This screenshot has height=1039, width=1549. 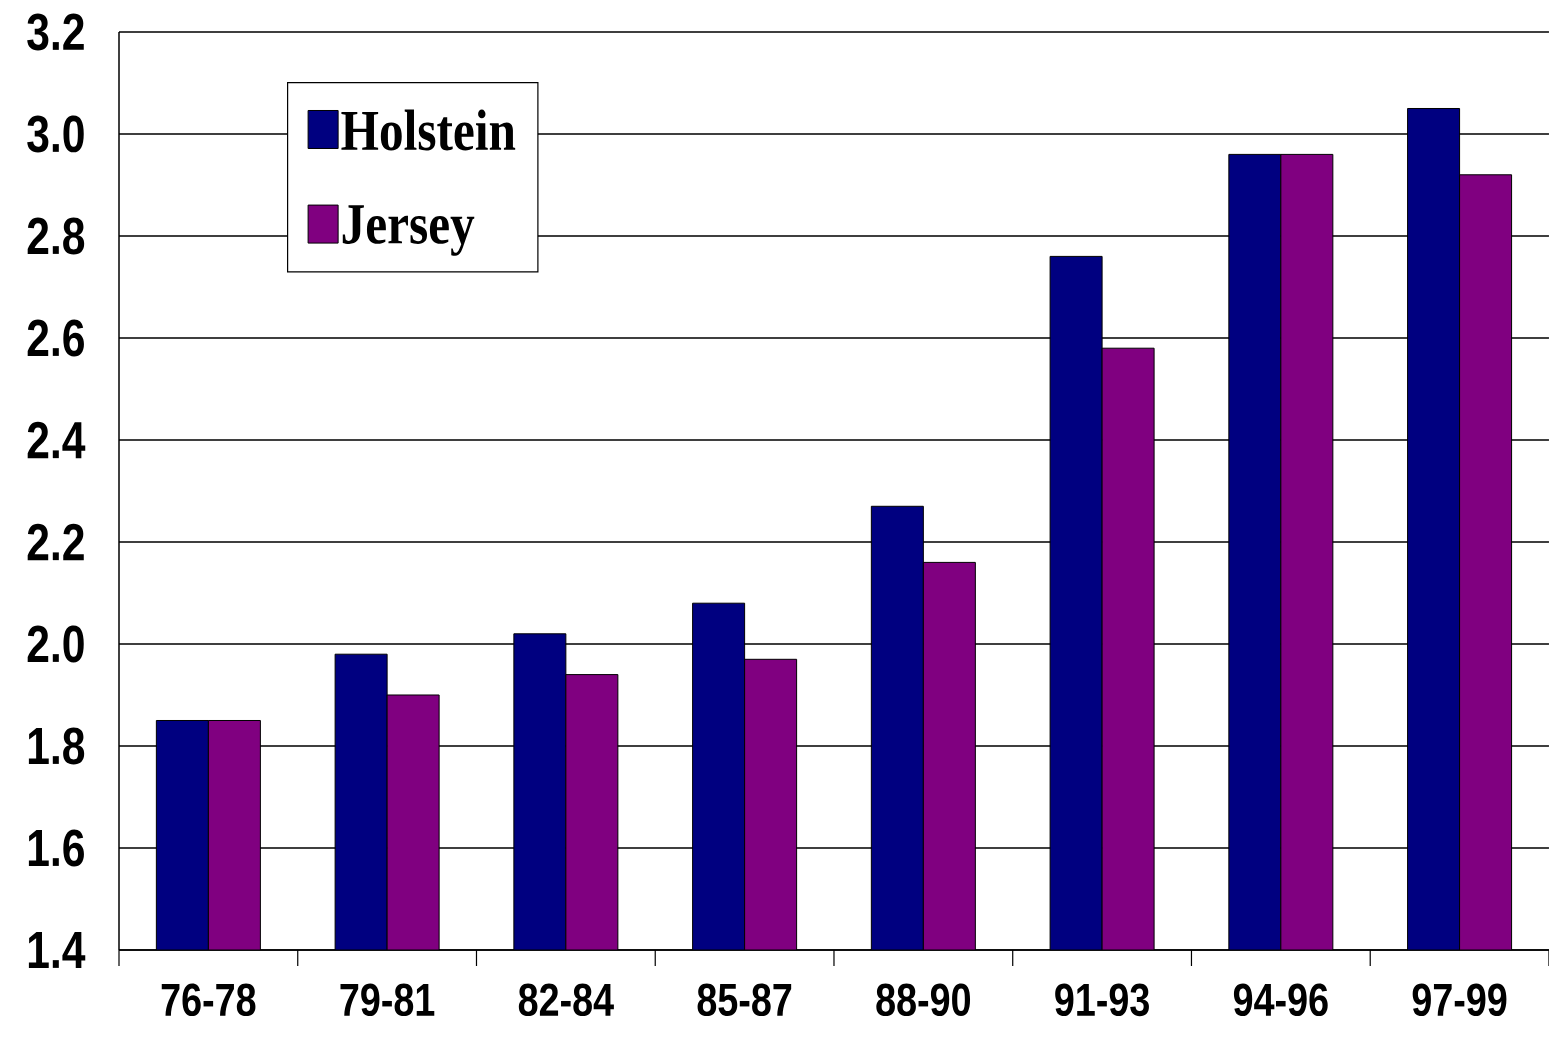 What do you see at coordinates (56, 236) in the screenshot?
I see `y-tick-label: 2.8` at bounding box center [56, 236].